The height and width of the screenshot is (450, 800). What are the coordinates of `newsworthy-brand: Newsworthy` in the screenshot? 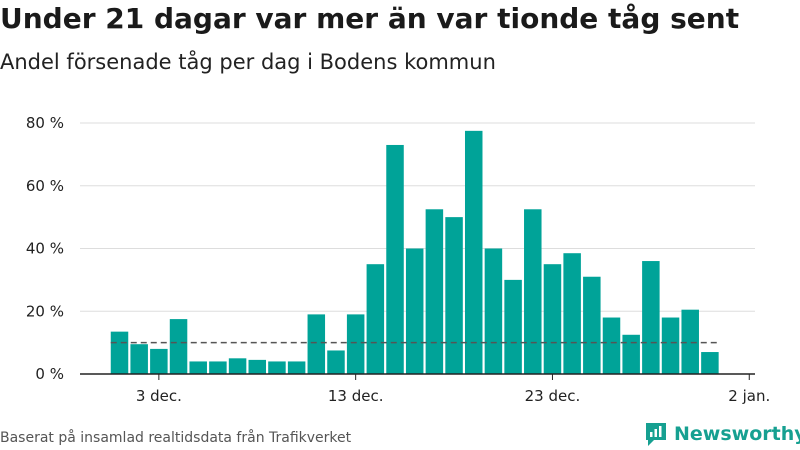 It's located at (722, 434).